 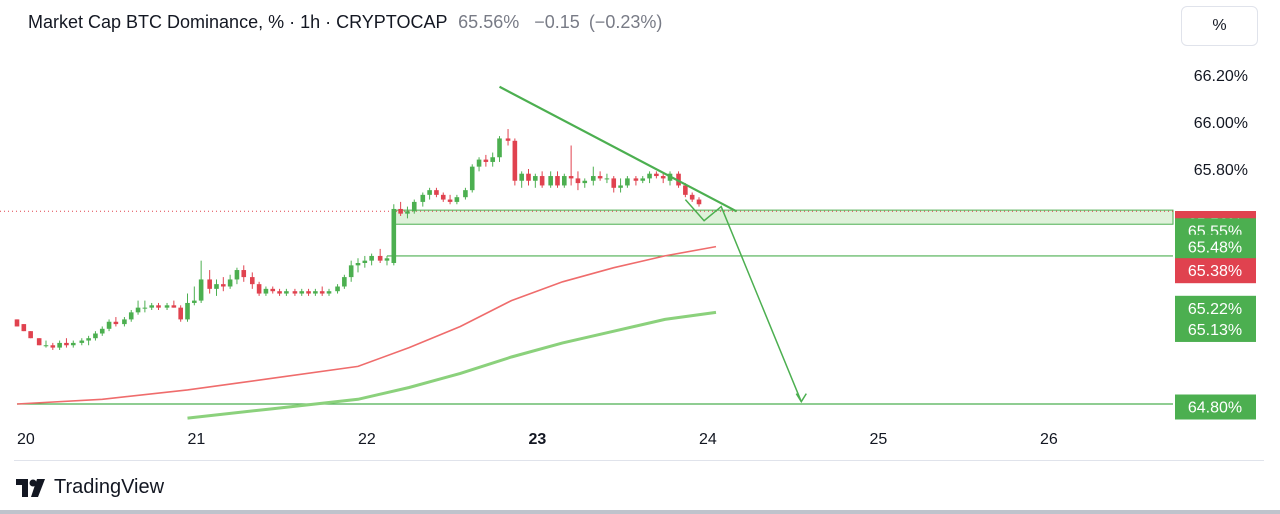 I want to click on price-label-text: 65.38%, so click(x=1215, y=271).